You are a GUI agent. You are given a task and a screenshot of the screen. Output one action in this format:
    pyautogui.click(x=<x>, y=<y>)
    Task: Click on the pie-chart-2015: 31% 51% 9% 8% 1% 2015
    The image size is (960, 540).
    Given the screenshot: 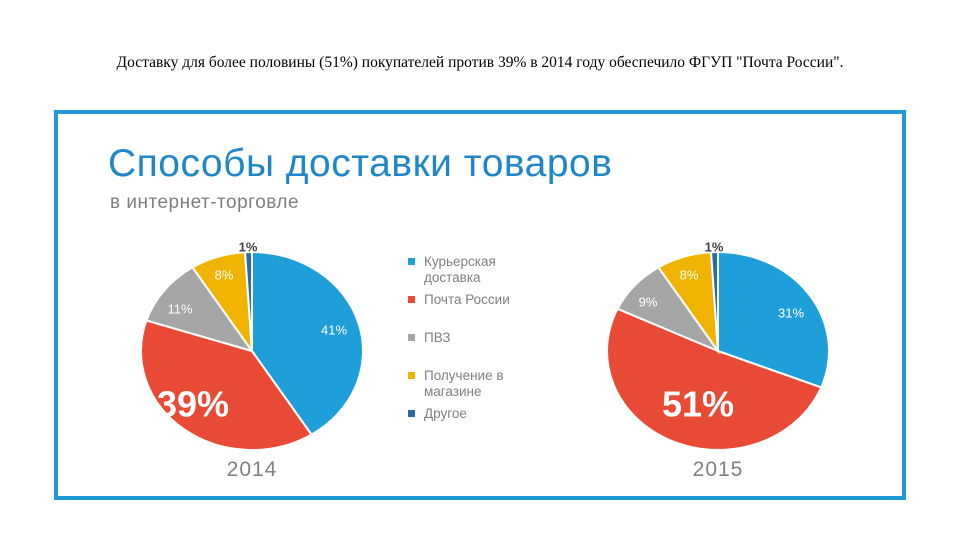 What is the action you would take?
    pyautogui.click(x=718, y=360)
    